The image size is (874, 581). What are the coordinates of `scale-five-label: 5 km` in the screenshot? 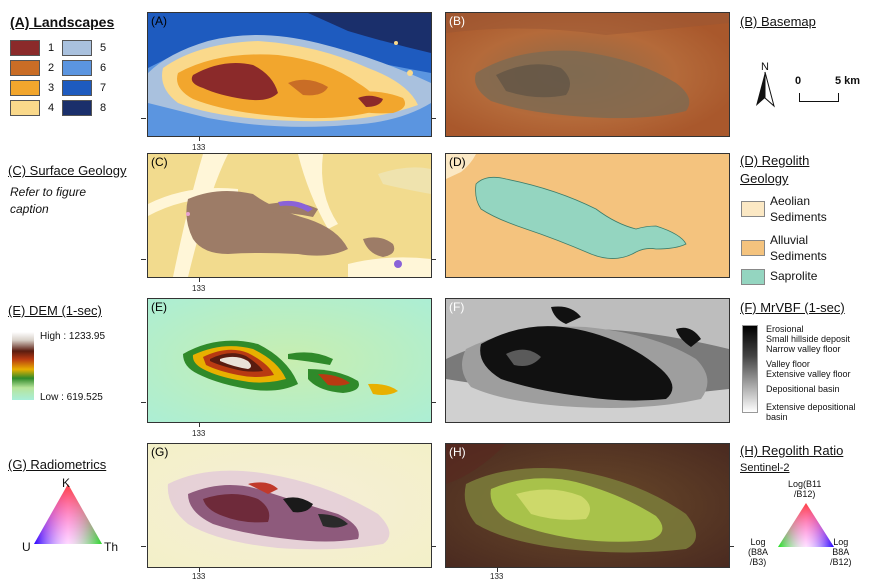 It's located at (848, 81).